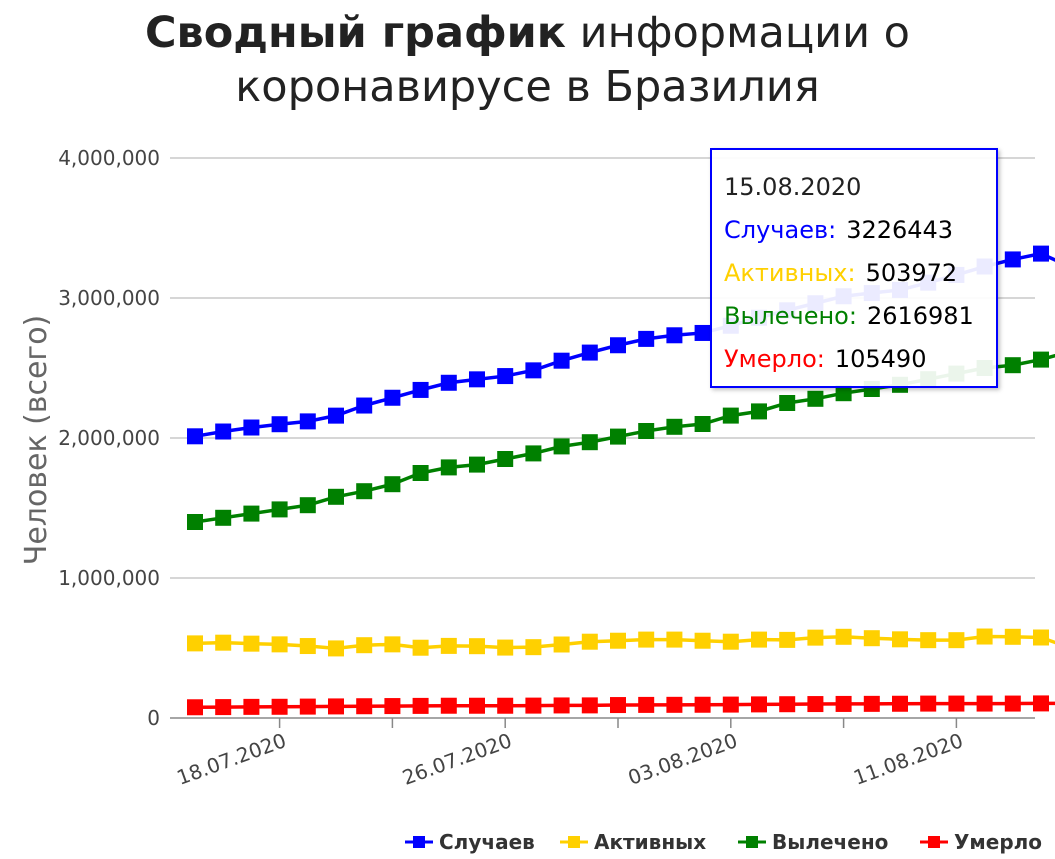  I want to click on legend: Случаев Активных Вылечено Умерло, so click(723, 842).